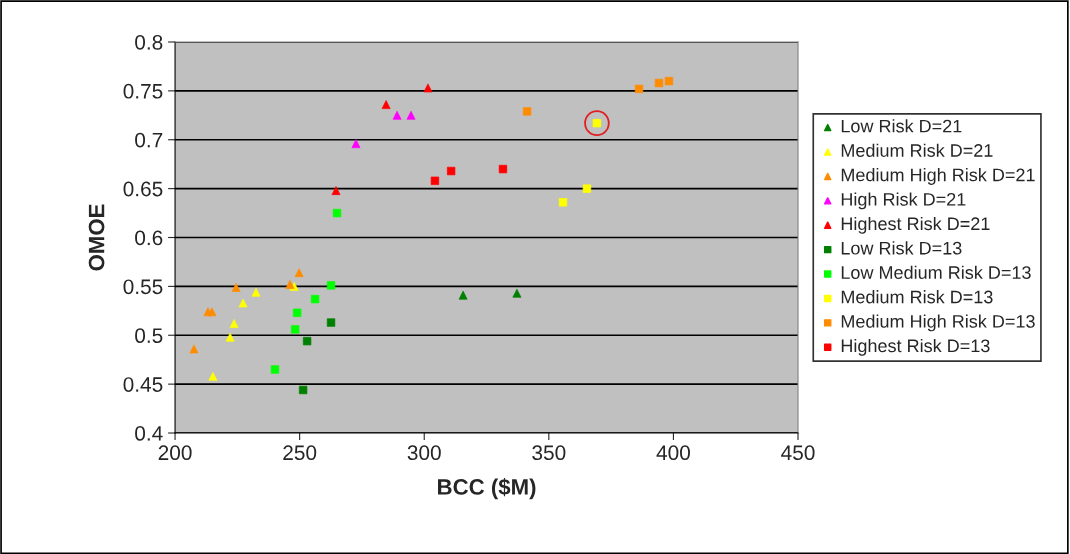  Describe the element at coordinates (315, 299) in the screenshot. I see `point` at that location.